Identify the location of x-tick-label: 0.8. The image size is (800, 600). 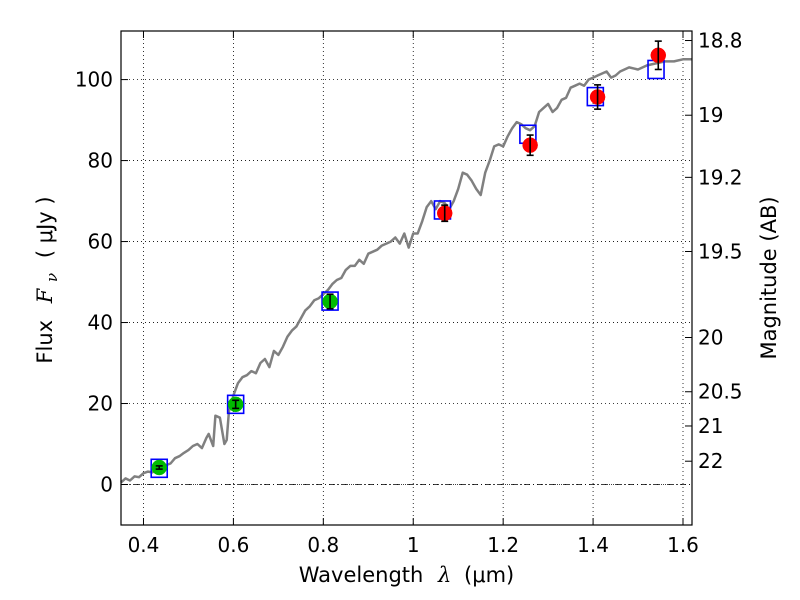
(323, 545).